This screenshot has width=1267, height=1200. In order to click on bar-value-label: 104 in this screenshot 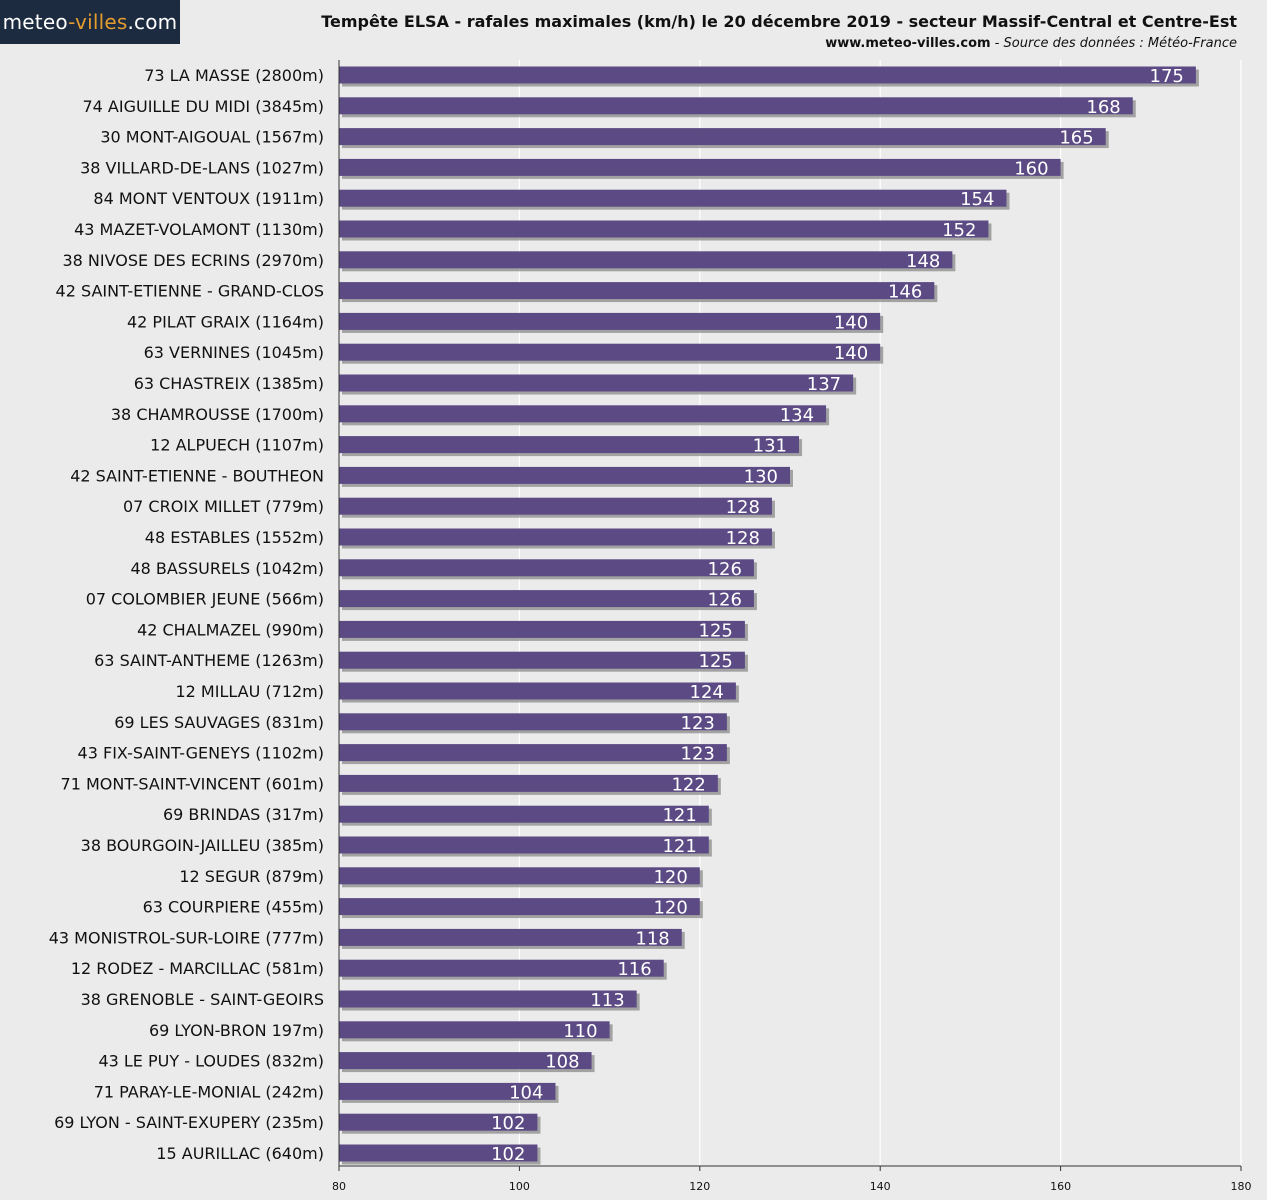, I will do `click(526, 1092)`.